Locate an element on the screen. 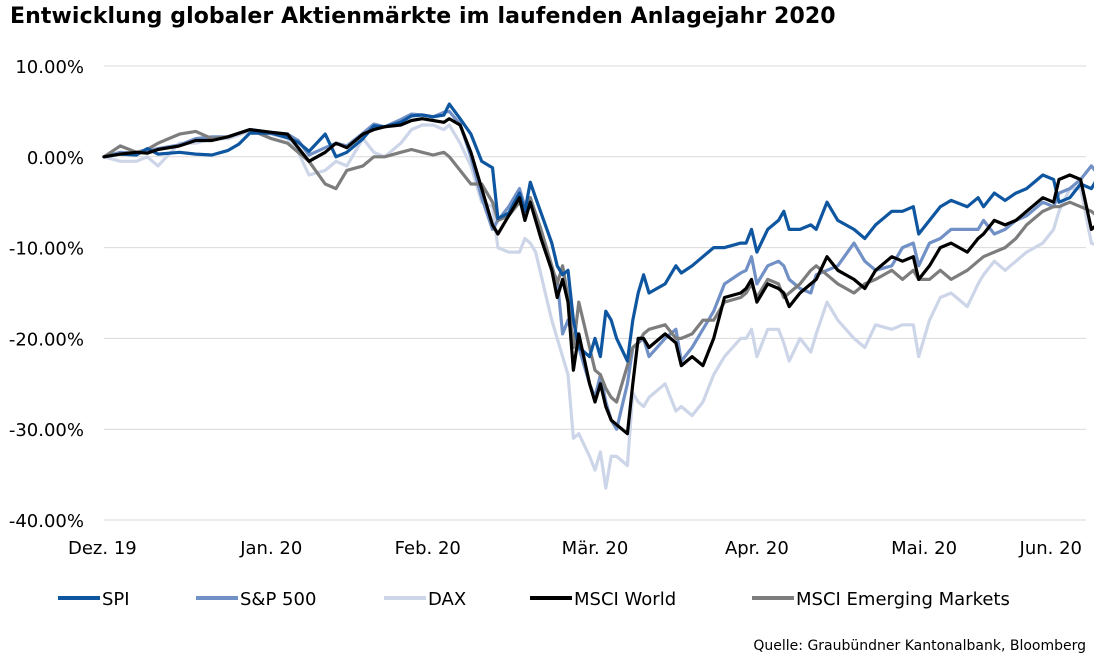 The width and height of the screenshot is (1094, 664). x-tick-label: Jun. 20 is located at coordinates (1050, 548).